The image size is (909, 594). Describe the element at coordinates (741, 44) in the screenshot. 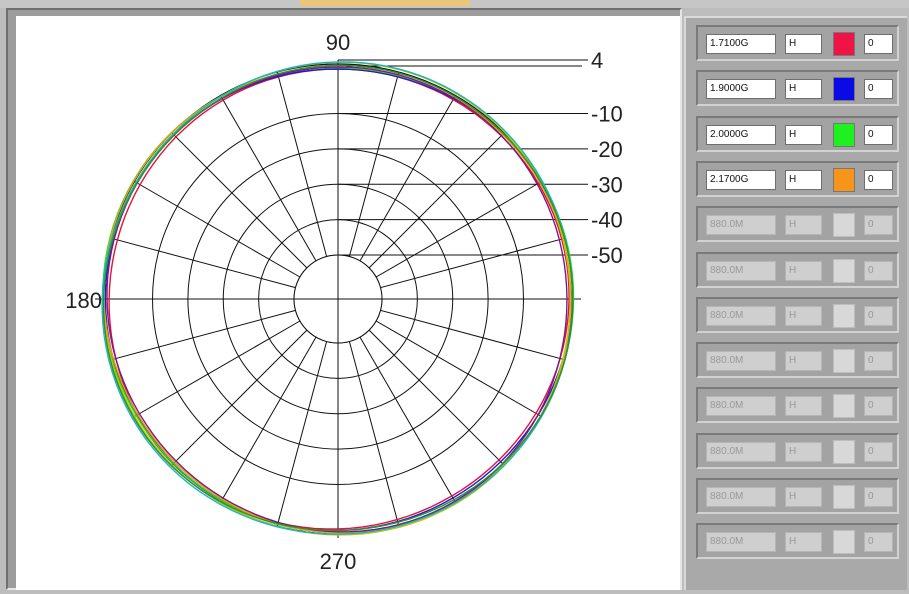

I see `frequency-field: 1.7100G` at that location.